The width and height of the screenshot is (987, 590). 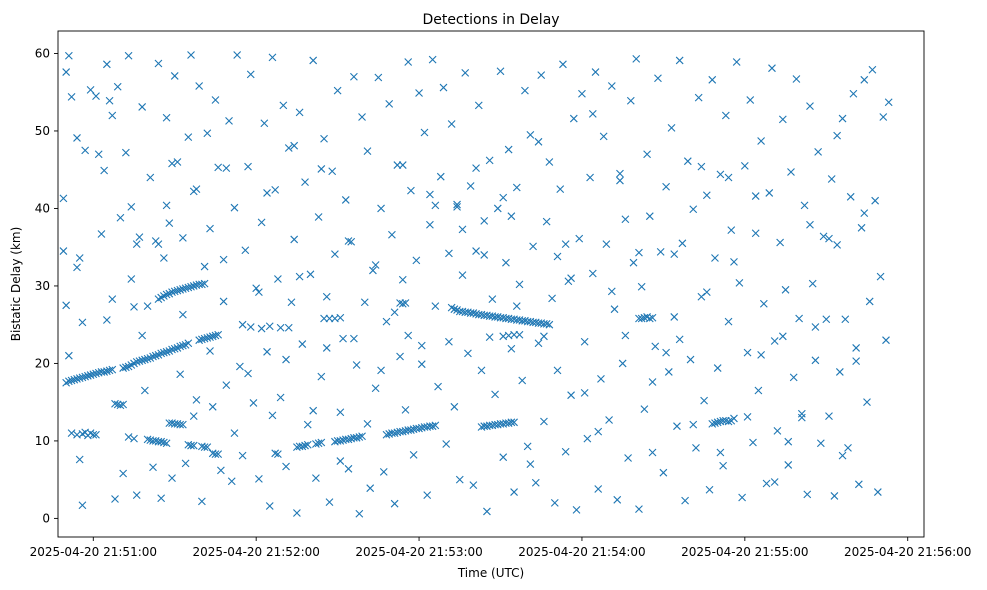 What do you see at coordinates (93, 552) in the screenshot?
I see `x-tick-label: 2025-04-20 21:51:00` at bounding box center [93, 552].